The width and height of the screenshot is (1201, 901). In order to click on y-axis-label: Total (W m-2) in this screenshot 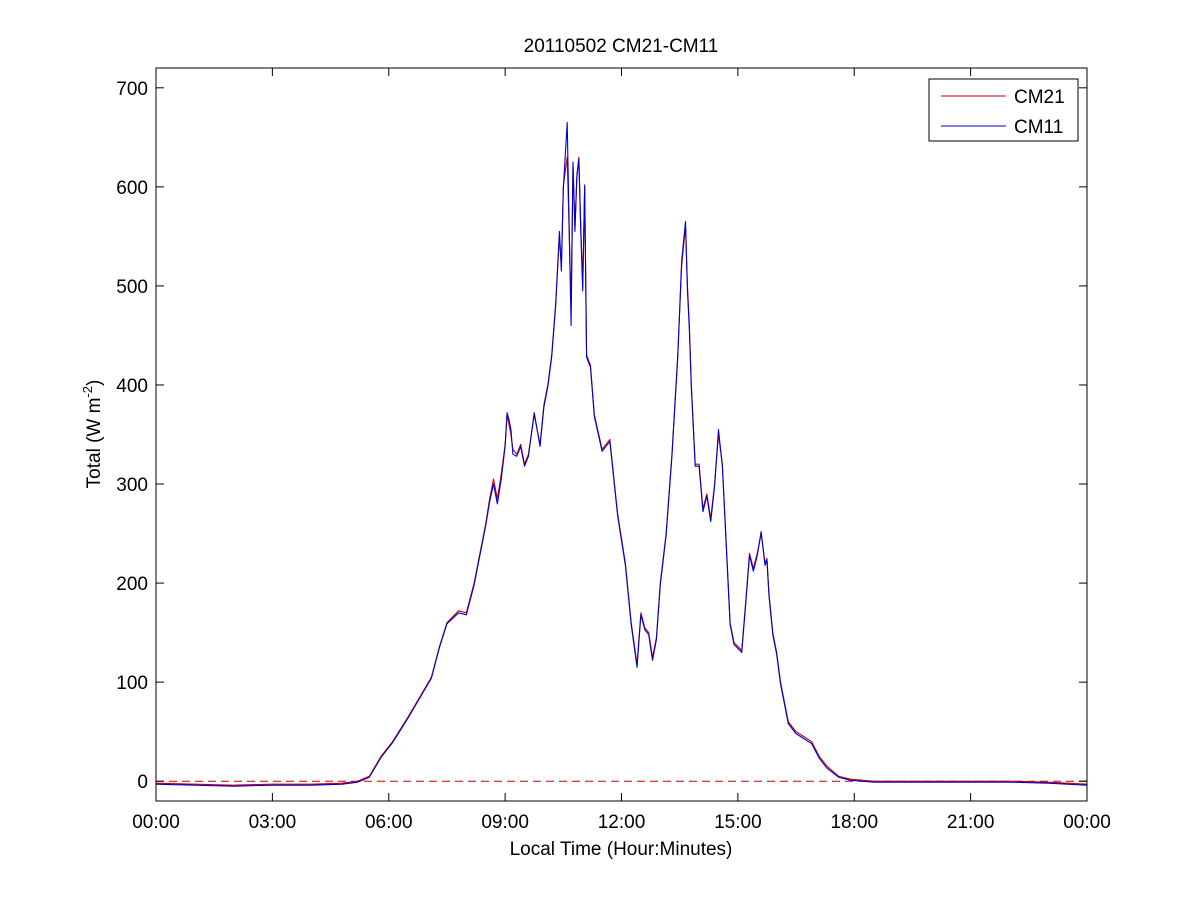, I will do `click(92, 434)`.